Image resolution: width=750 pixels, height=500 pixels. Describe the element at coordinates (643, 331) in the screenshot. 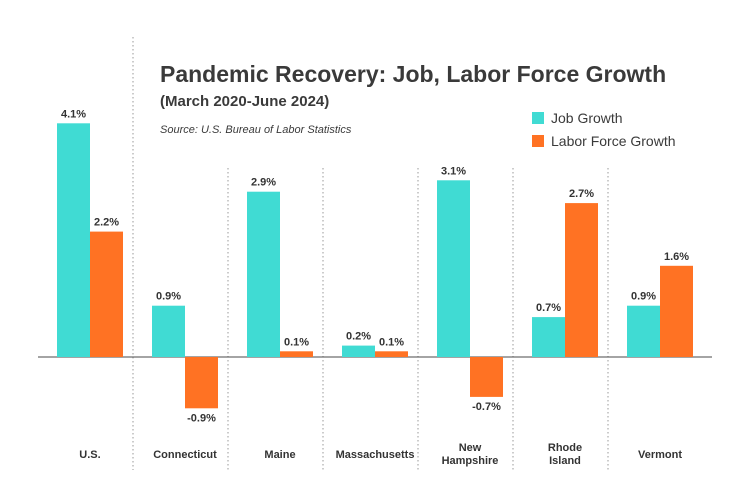

I see `bar-job-growth-vermont` at that location.